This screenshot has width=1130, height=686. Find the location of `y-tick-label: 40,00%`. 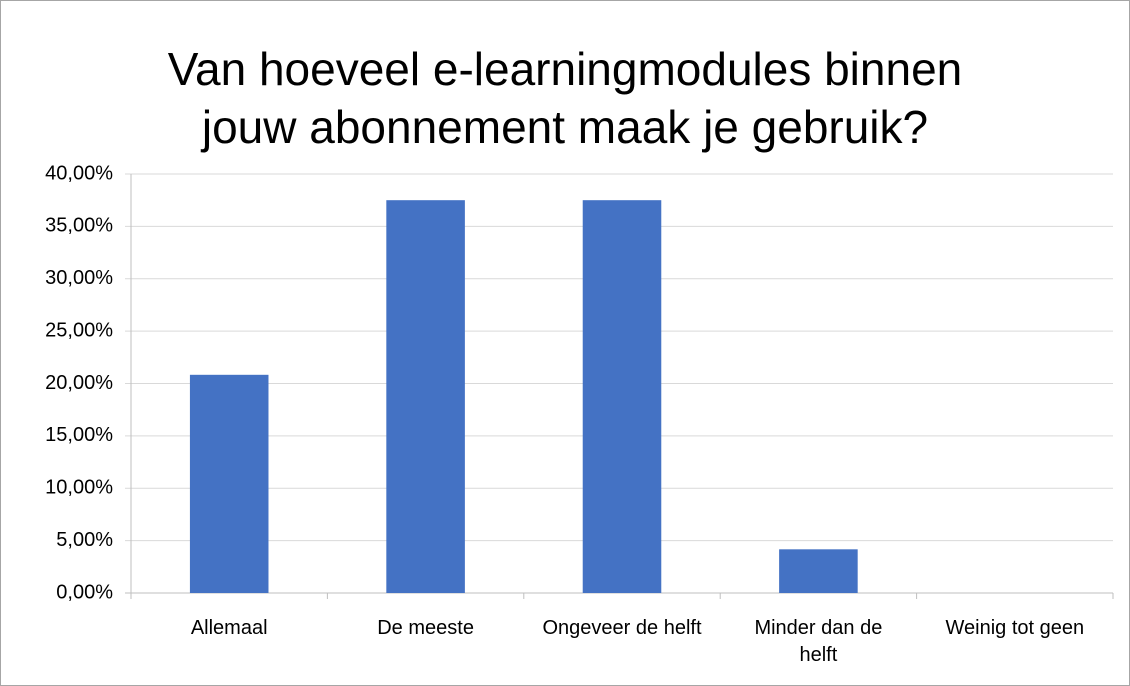

y-tick-label: 40,00% is located at coordinates (79, 173).